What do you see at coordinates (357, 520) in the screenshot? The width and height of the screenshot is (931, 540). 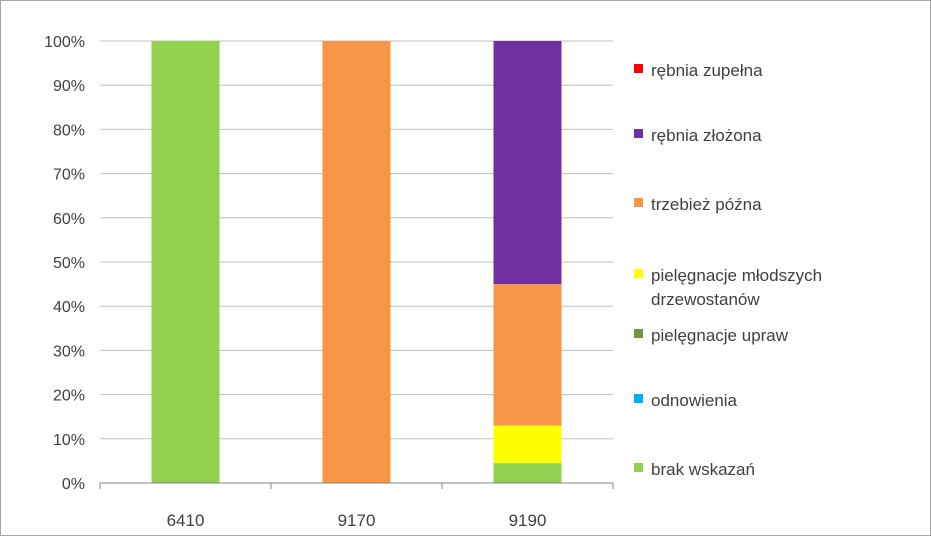 I see `x-tick-label: 9170` at bounding box center [357, 520].